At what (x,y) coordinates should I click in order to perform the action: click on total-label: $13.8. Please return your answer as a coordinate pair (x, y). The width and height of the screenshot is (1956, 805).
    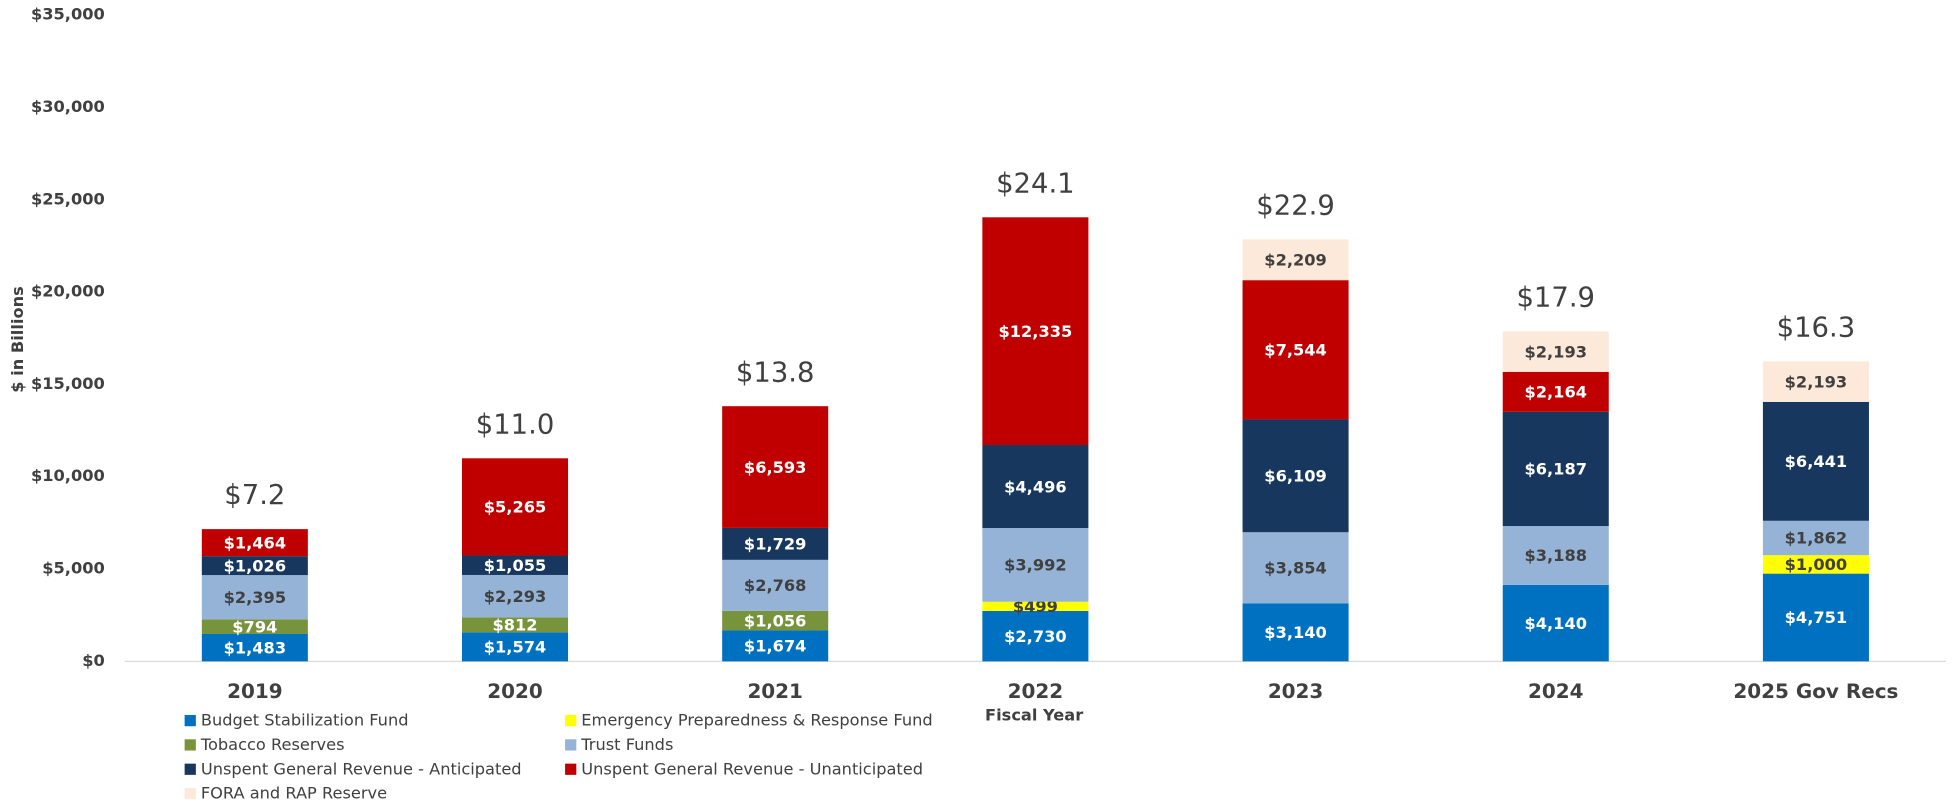
    Looking at the image, I should click on (775, 372).